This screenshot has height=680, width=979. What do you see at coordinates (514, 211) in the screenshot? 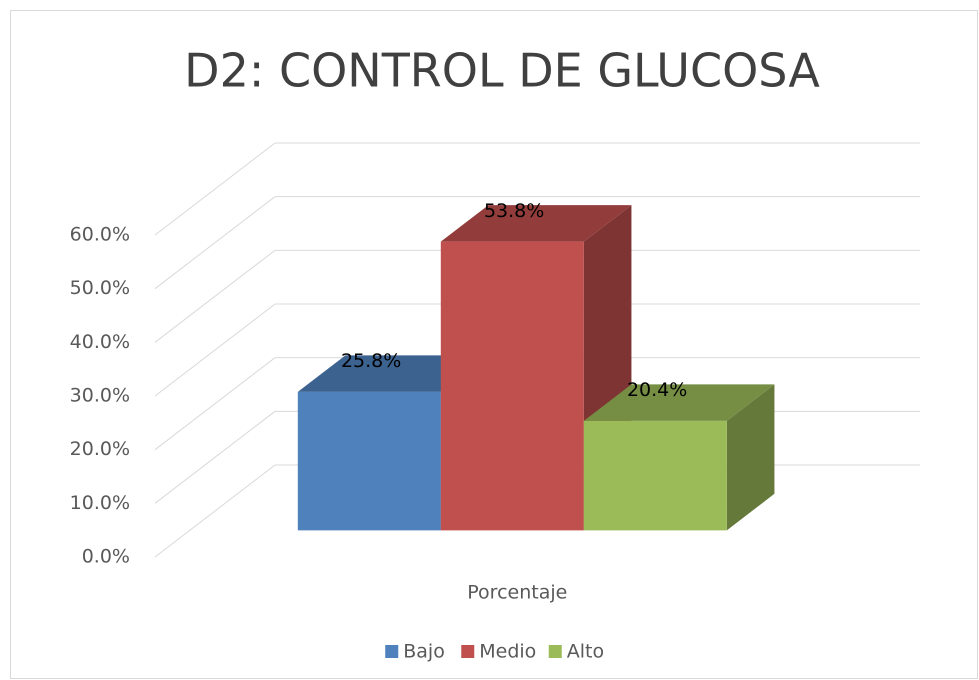
I see `data-label: 53.8%` at bounding box center [514, 211].